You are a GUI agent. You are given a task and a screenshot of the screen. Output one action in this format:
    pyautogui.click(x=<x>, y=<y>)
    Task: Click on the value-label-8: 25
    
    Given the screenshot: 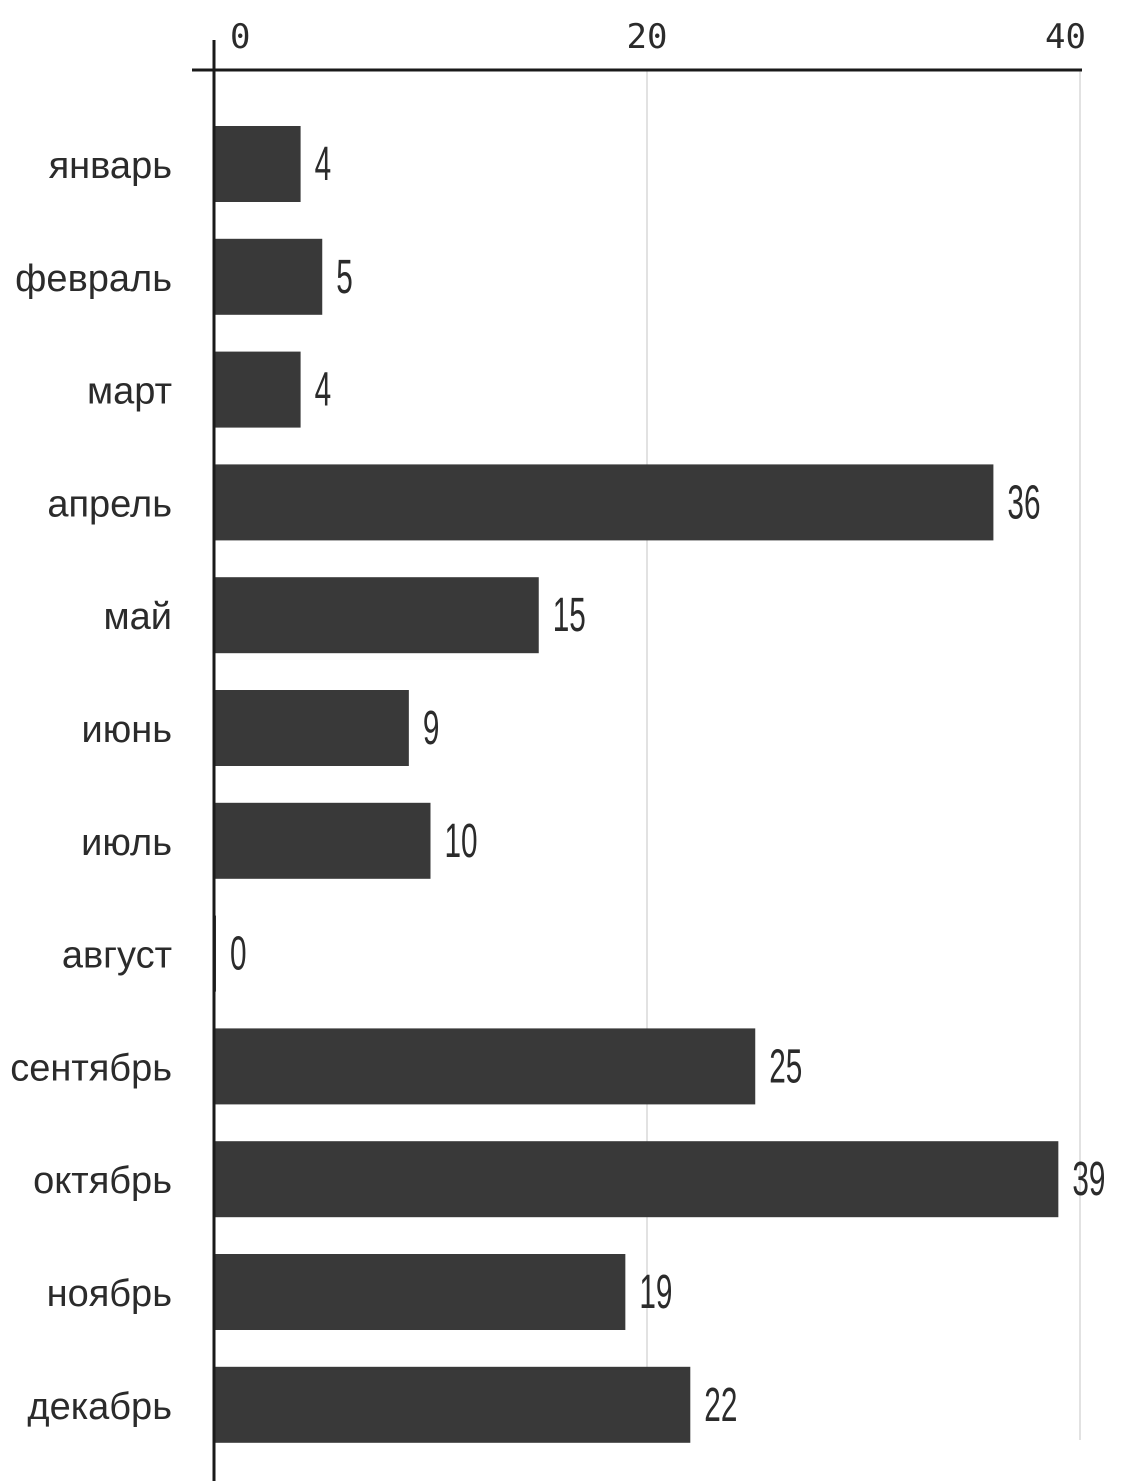 What is the action you would take?
    pyautogui.click(x=785, y=1066)
    